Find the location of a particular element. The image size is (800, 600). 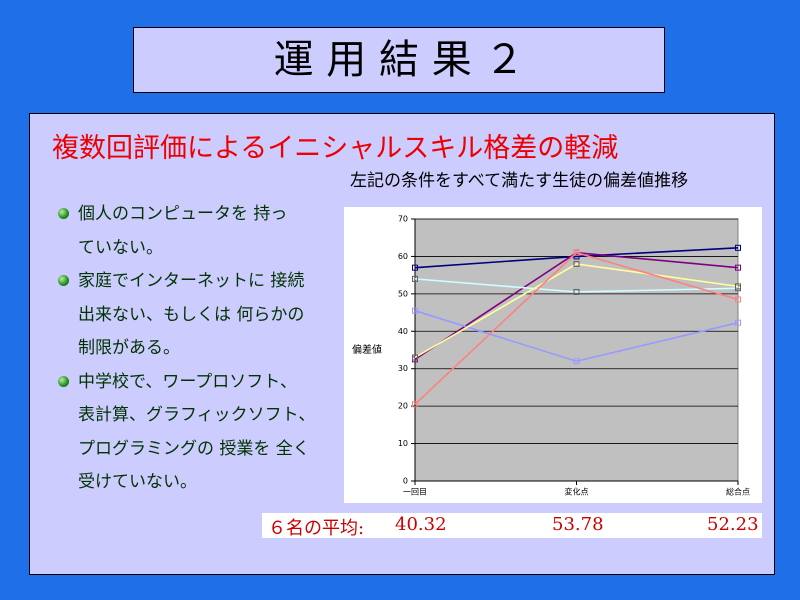

y-tick-label: 50 is located at coordinates (403, 293).